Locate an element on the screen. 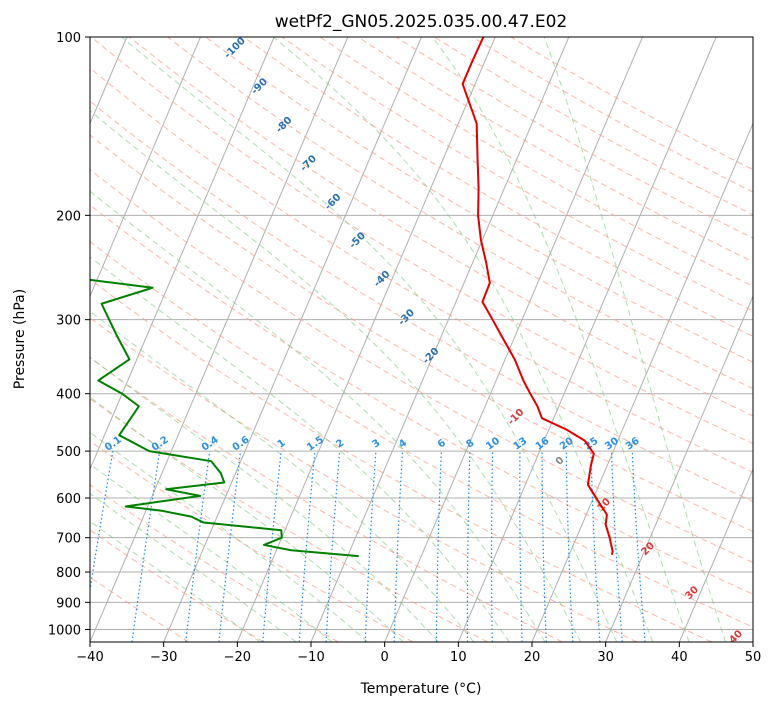 Image resolution: width=775 pixels, height=712 pixels. chart-title: wetPf2_GN05.2025.035.00.47.E02 is located at coordinates (421, 22).